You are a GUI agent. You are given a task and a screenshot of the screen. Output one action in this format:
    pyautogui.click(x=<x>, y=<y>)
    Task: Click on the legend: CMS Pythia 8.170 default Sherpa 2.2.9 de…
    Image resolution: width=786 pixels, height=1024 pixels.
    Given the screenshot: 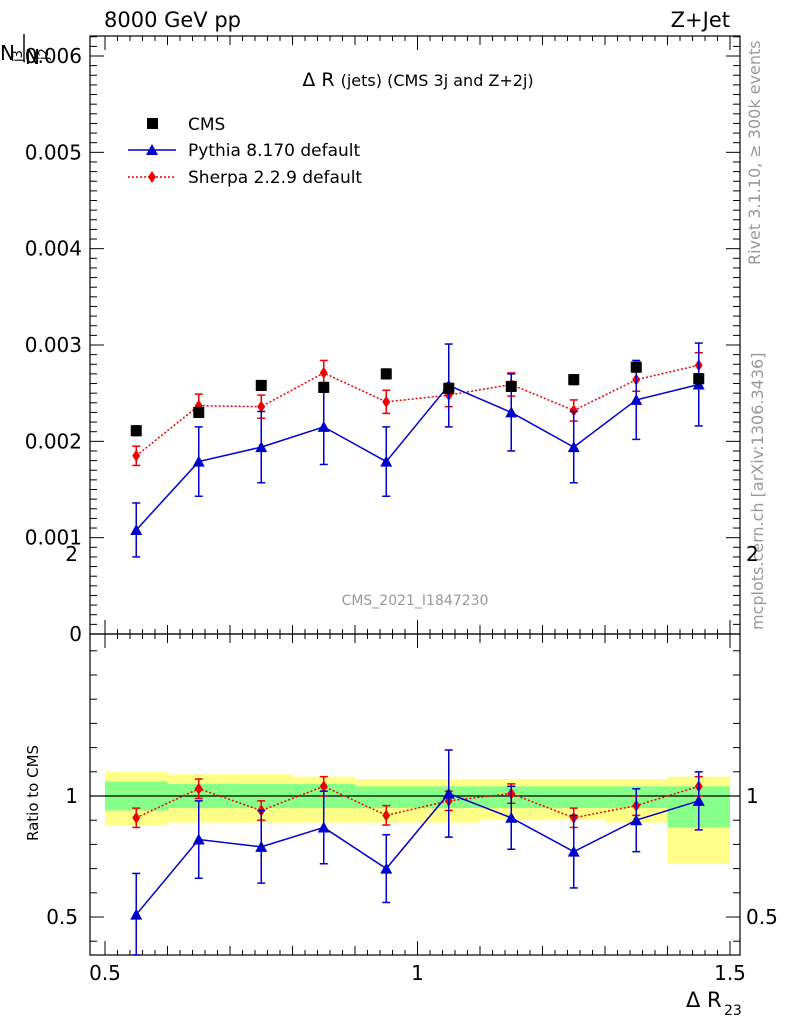 What is the action you would take?
    pyautogui.click(x=245, y=151)
    